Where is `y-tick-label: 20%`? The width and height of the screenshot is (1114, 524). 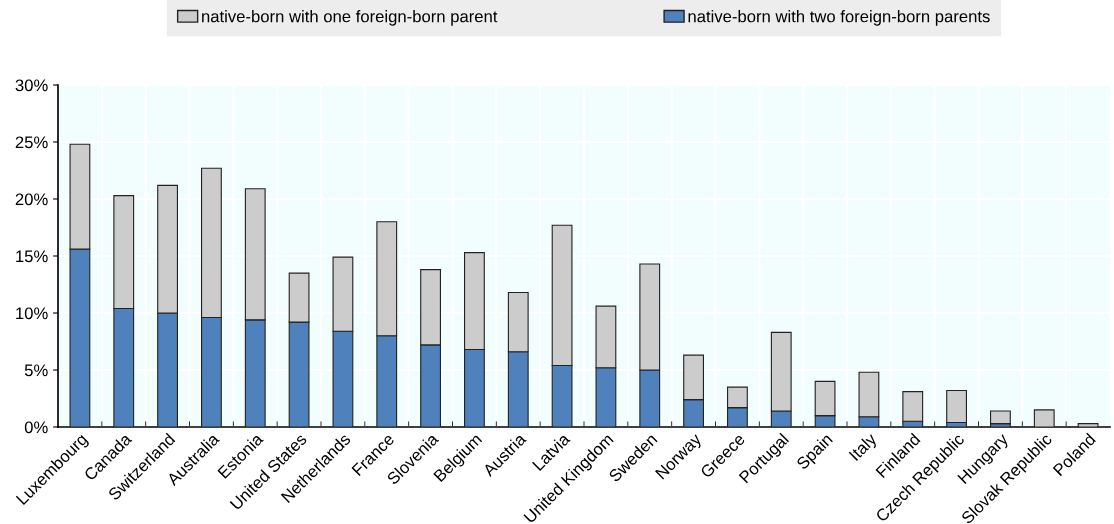 y-tick-label: 20% is located at coordinates (31, 199).